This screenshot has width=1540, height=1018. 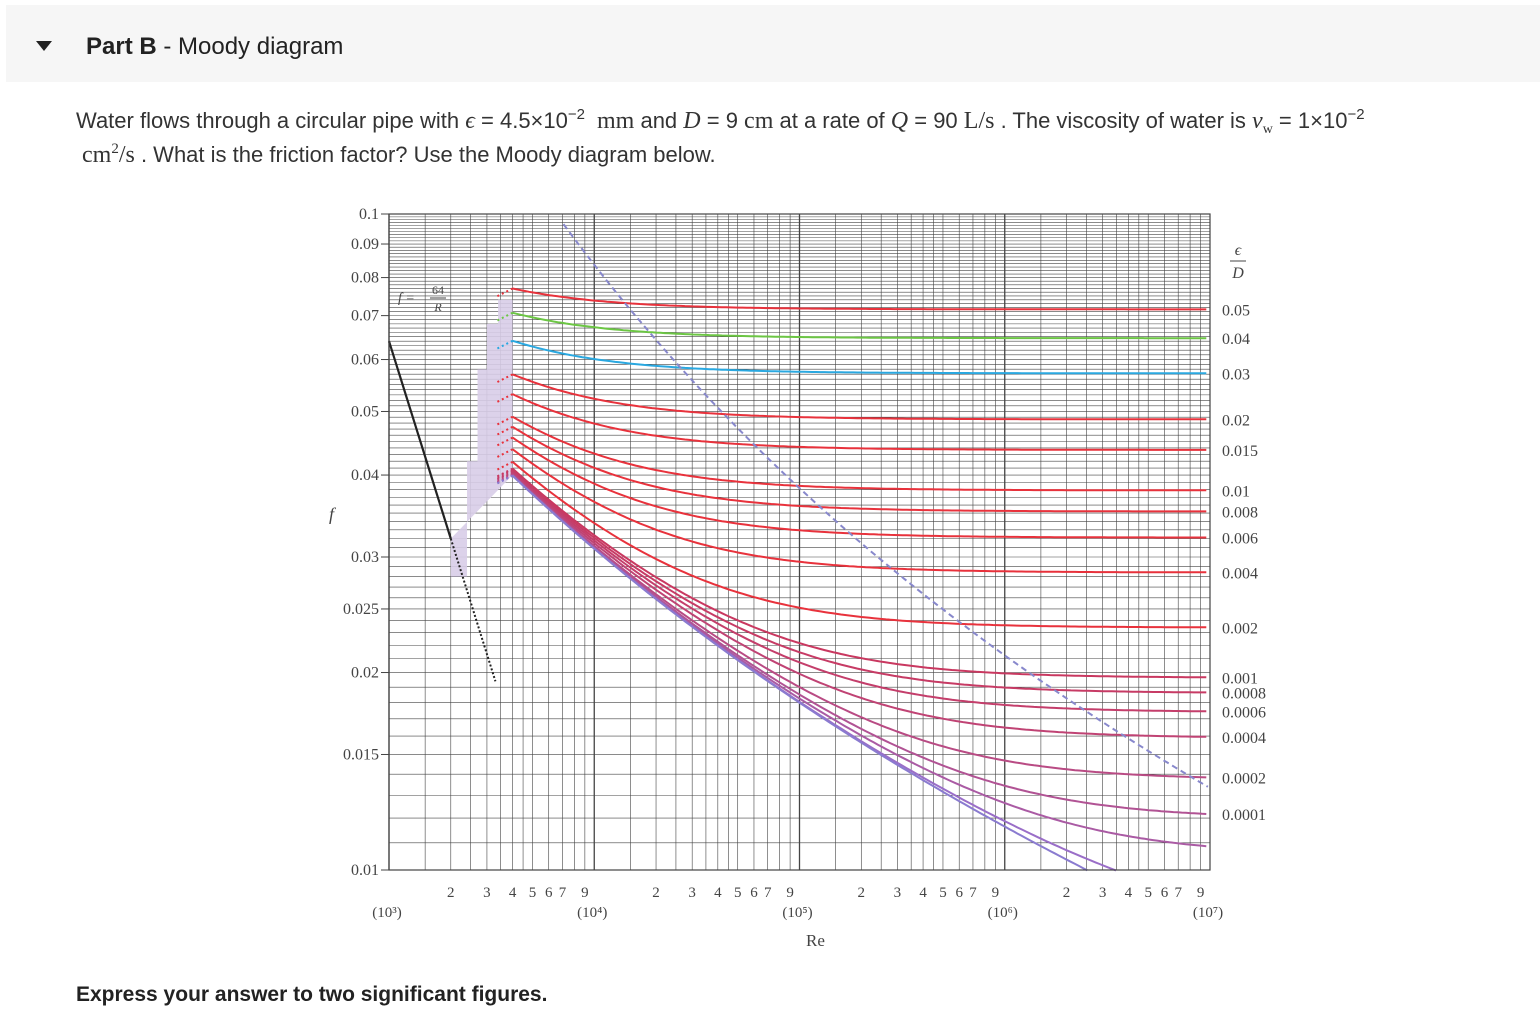 What do you see at coordinates (481, 438) in the screenshot?
I see `transition-shading` at bounding box center [481, 438].